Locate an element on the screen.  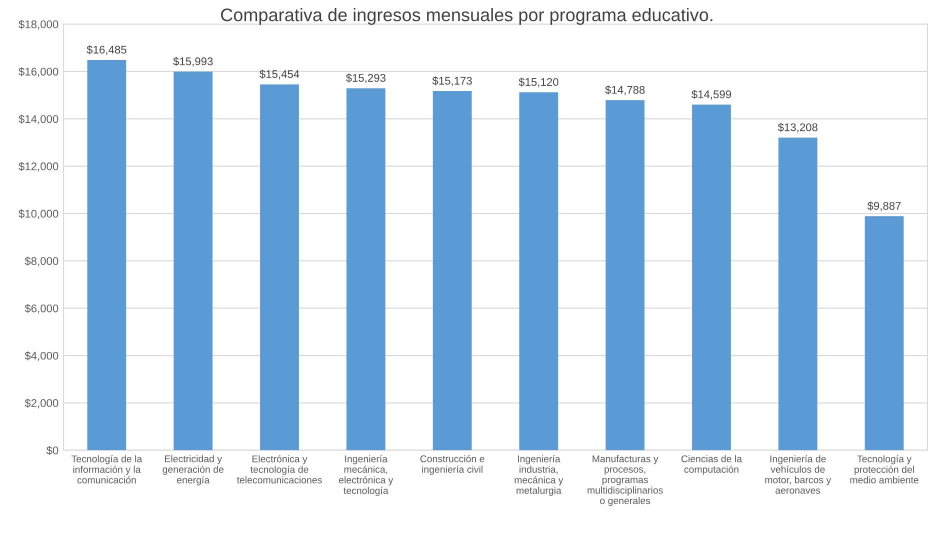
data-label: $15,120 is located at coordinates (538, 83).